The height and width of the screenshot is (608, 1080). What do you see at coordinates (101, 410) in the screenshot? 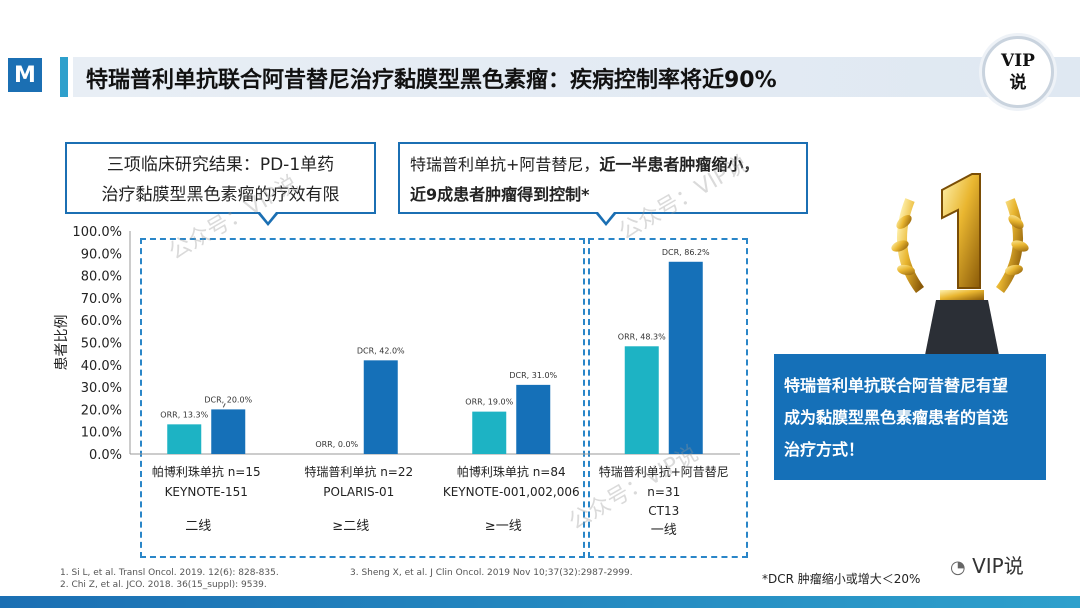
I see `y-tick-label: 20.0%` at bounding box center [101, 410].